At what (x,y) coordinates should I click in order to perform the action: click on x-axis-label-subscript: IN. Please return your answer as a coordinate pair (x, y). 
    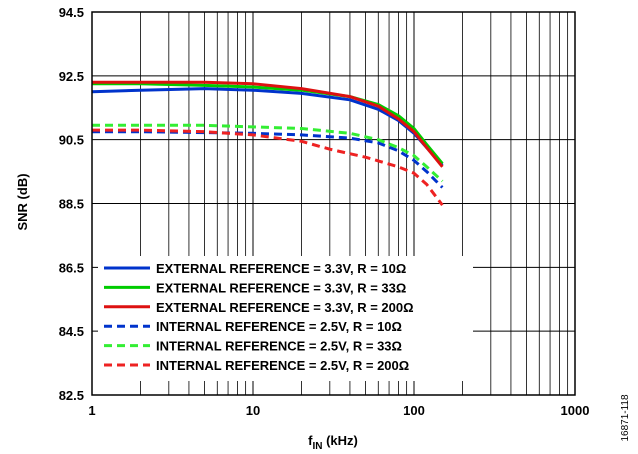
    Looking at the image, I should click on (317, 446).